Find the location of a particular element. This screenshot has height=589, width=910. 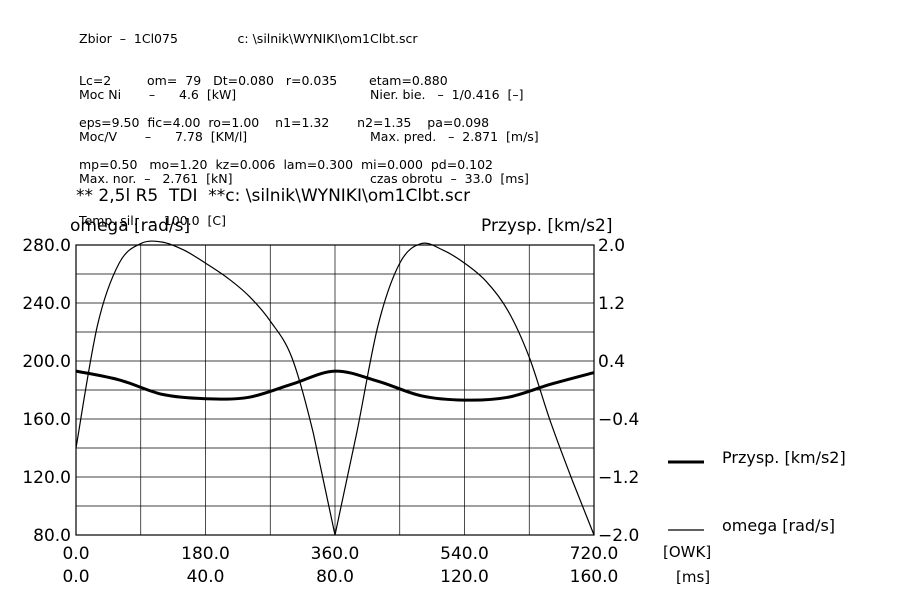

param-lam: lam=0.300 is located at coordinates (318, 164).